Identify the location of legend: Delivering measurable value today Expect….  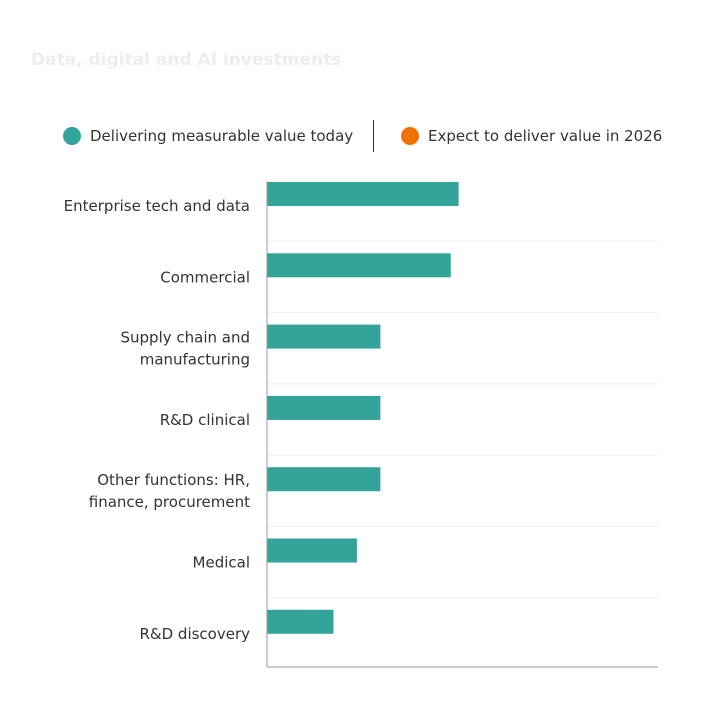
(360, 136).